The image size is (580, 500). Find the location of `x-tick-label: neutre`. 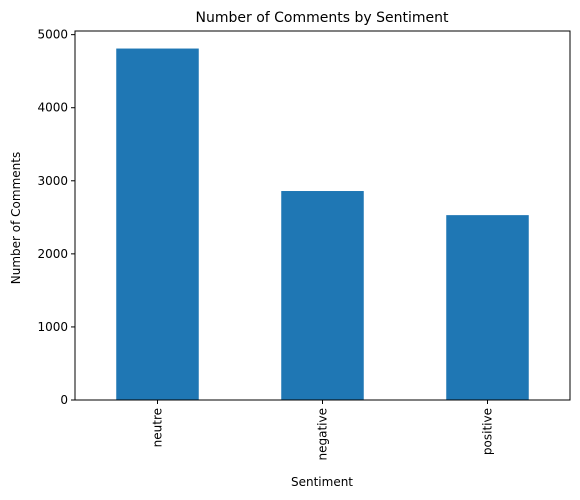

x-tick-label: neutre is located at coordinates (158, 427).